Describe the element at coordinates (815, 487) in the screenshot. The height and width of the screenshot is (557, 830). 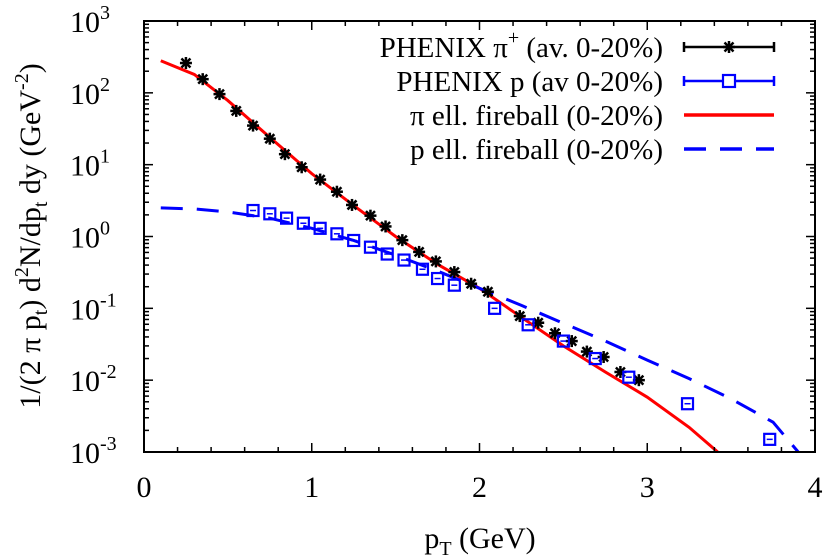
I see `x-tick-label: 4` at that location.